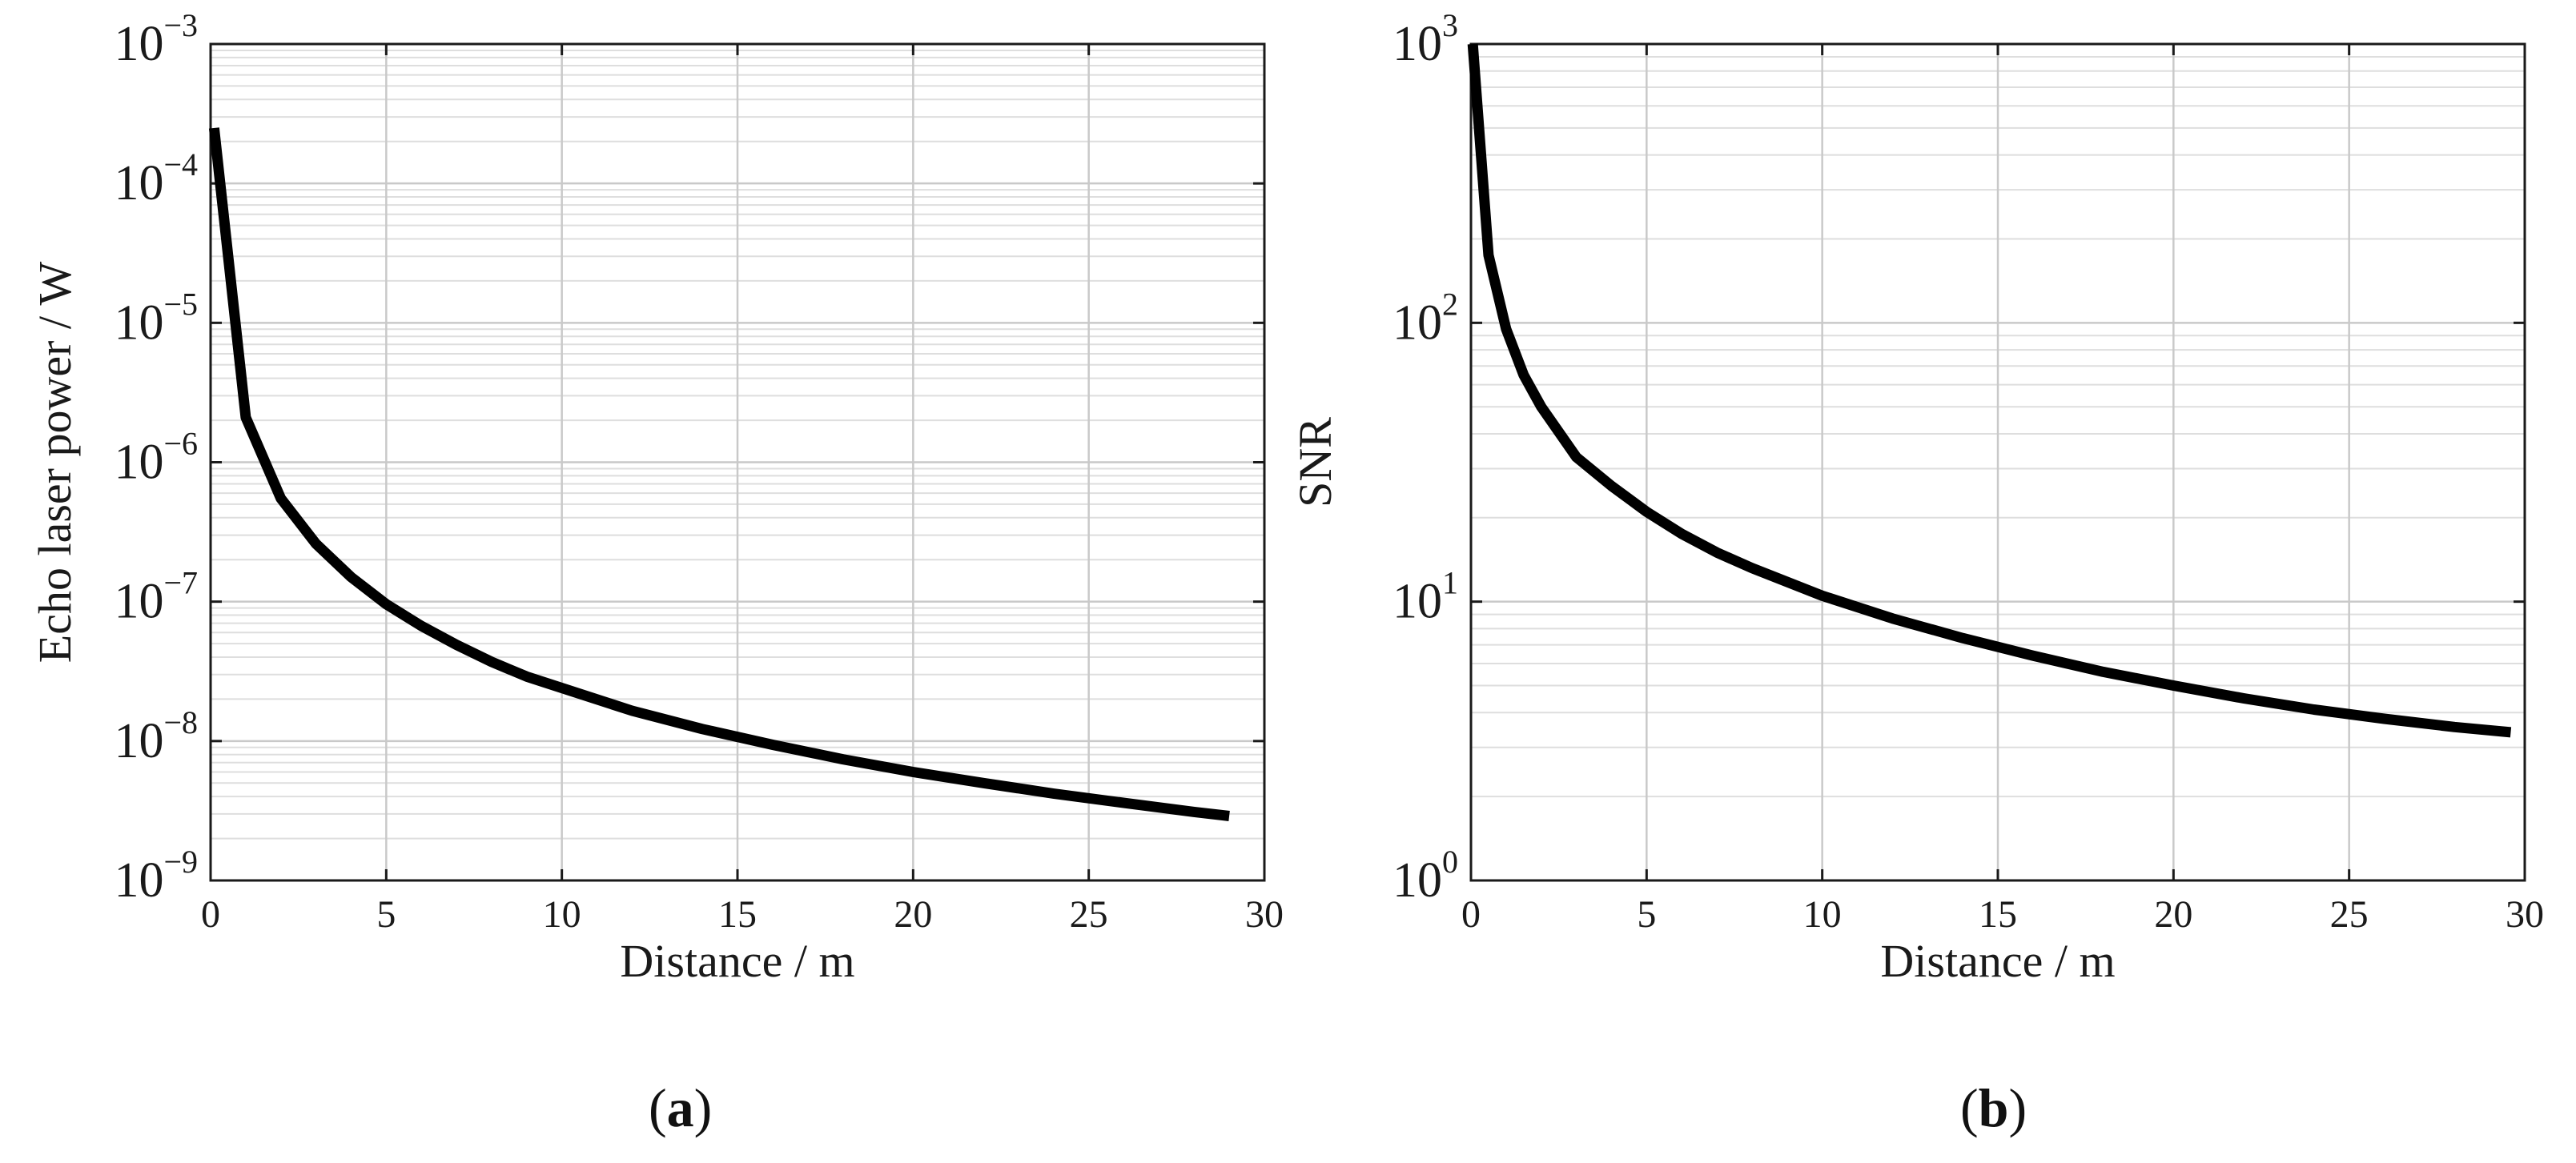  Describe the element at coordinates (156, 39) in the screenshot. I see `y-tick-label-a: 10⁻³` at that location.